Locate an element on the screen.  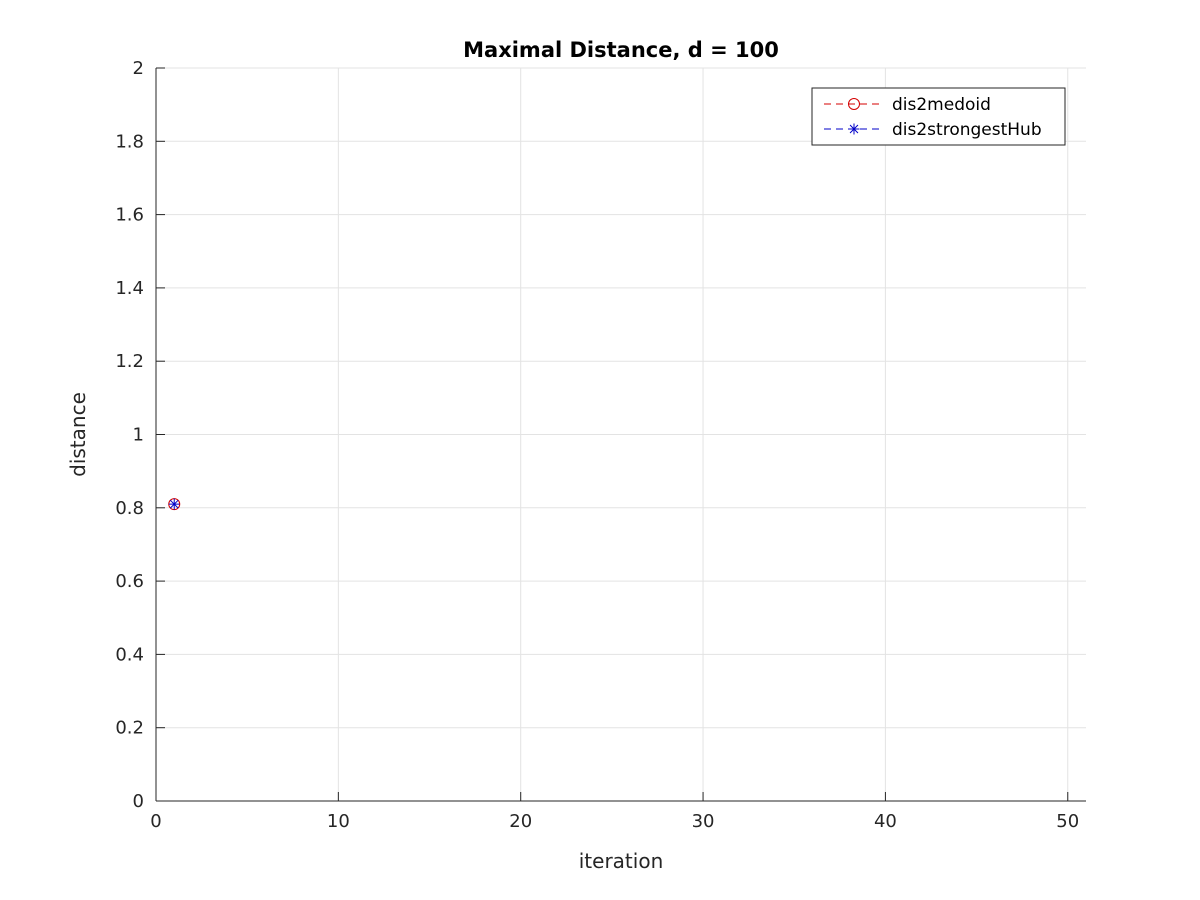
legend-item: dis2strongestHub is located at coordinates (933, 130).